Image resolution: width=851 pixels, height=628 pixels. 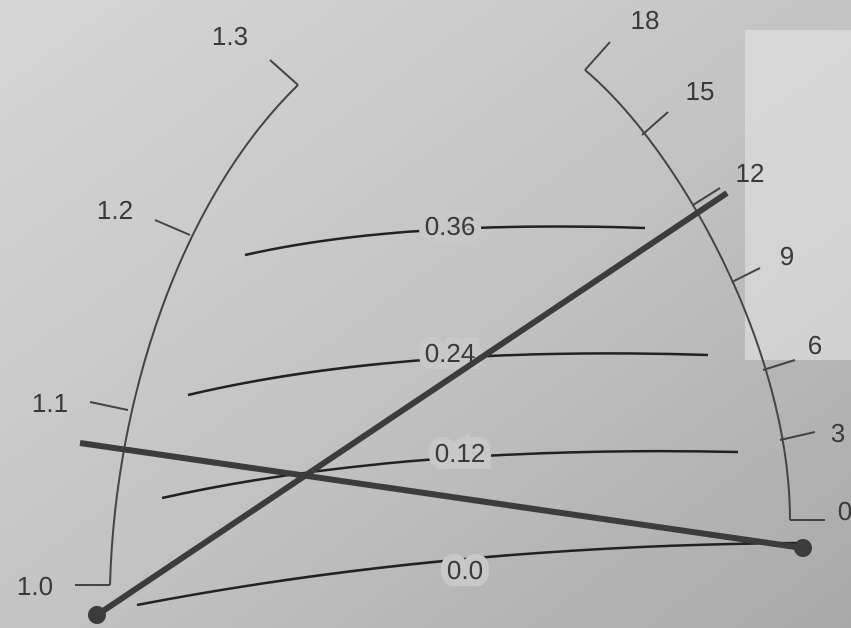 I want to click on curve-label: 0.36, so click(x=450, y=226).